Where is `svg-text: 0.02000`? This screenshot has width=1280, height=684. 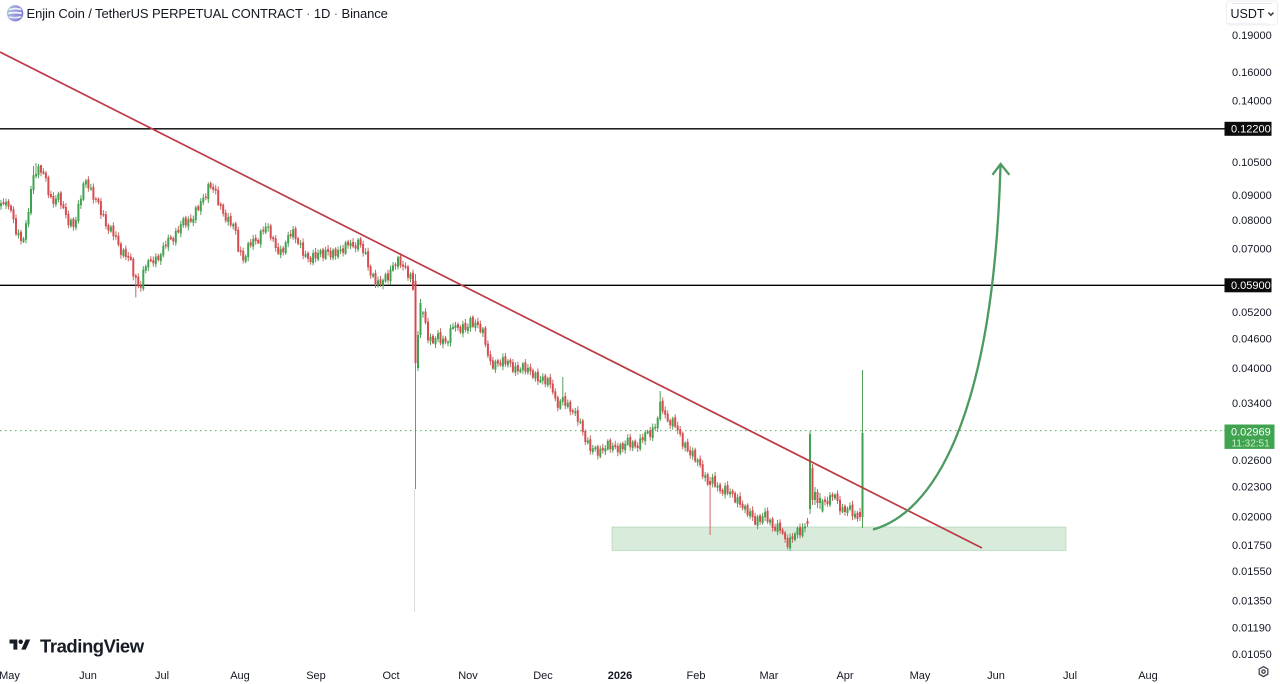
svg-text: 0.02000 is located at coordinates (1252, 517).